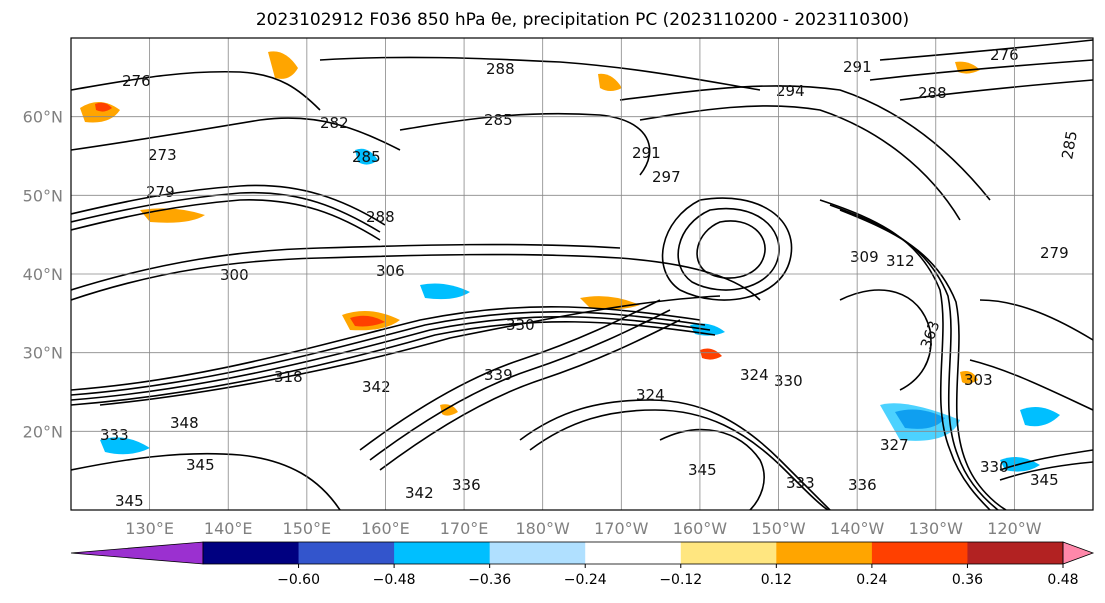 Image resolution: width=1105 pixels, height=603 pixels. I want to click on colorbar-tick-label: −0.24, so click(585, 580).